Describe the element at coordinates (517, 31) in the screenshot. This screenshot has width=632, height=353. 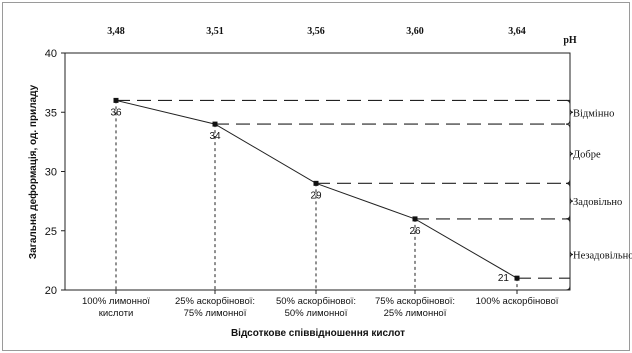
I see `ph-tick-label: 3,64` at that location.